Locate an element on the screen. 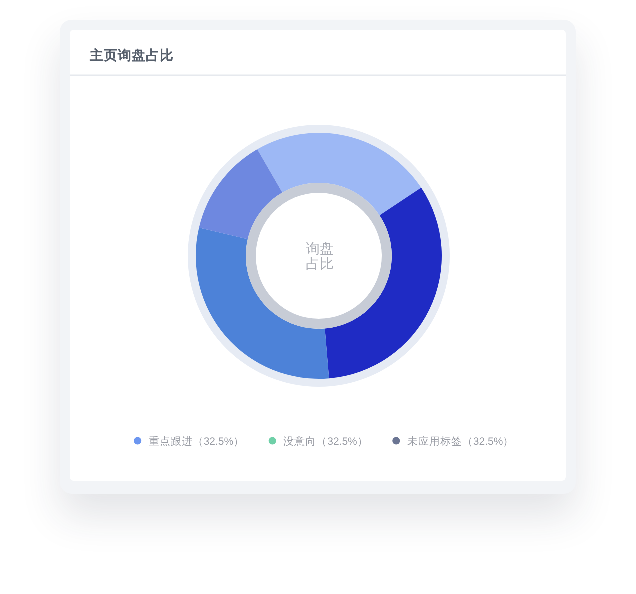 This screenshot has height=594, width=636. category-label: 未应用标签（32.5%） is located at coordinates (460, 441).